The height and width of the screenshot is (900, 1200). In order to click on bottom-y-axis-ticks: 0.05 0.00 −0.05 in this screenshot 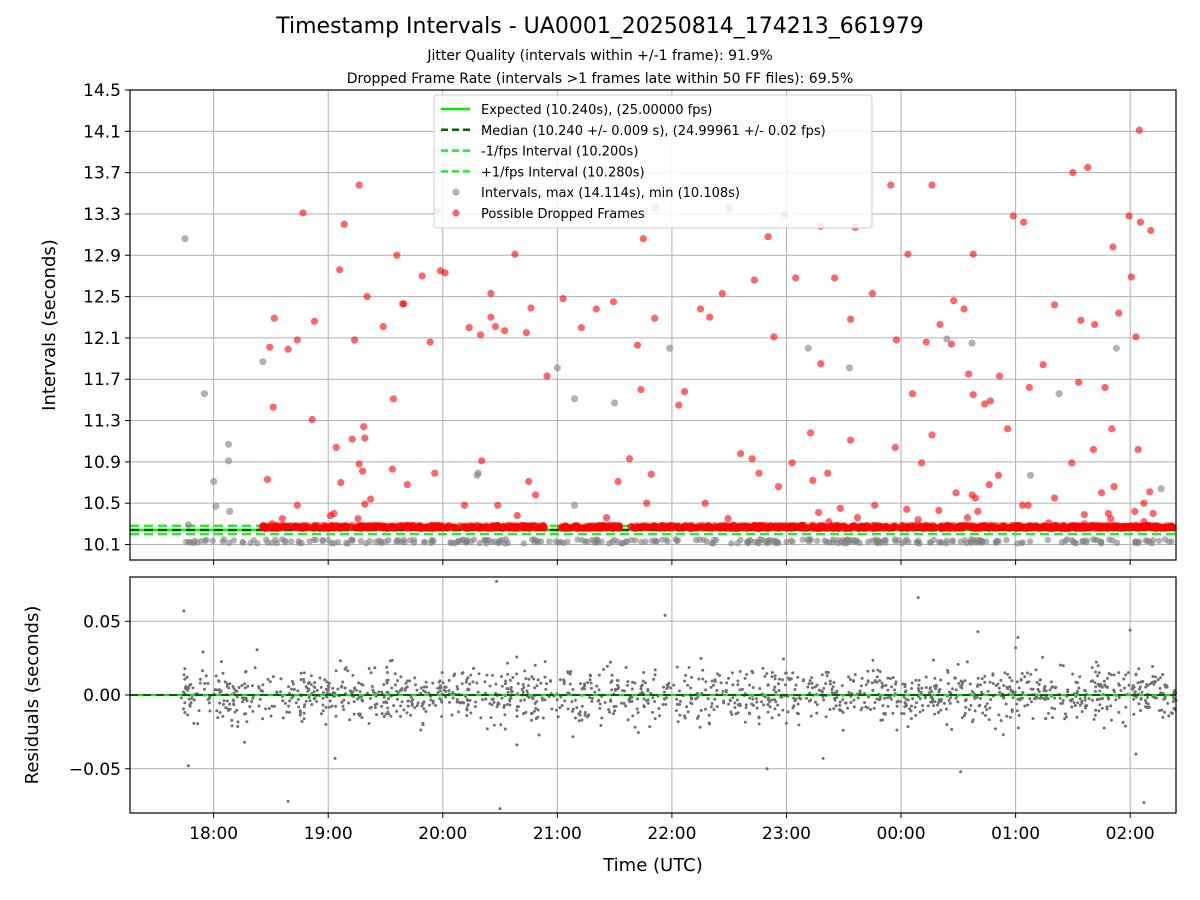, I will do `click(99, 696)`.